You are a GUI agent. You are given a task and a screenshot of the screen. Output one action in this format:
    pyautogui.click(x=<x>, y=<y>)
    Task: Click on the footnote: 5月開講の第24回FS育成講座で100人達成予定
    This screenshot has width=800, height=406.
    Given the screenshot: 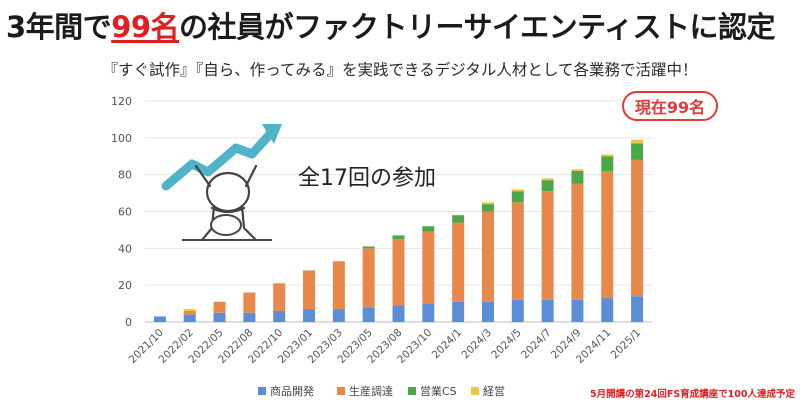 What is the action you would take?
    pyautogui.click(x=692, y=394)
    